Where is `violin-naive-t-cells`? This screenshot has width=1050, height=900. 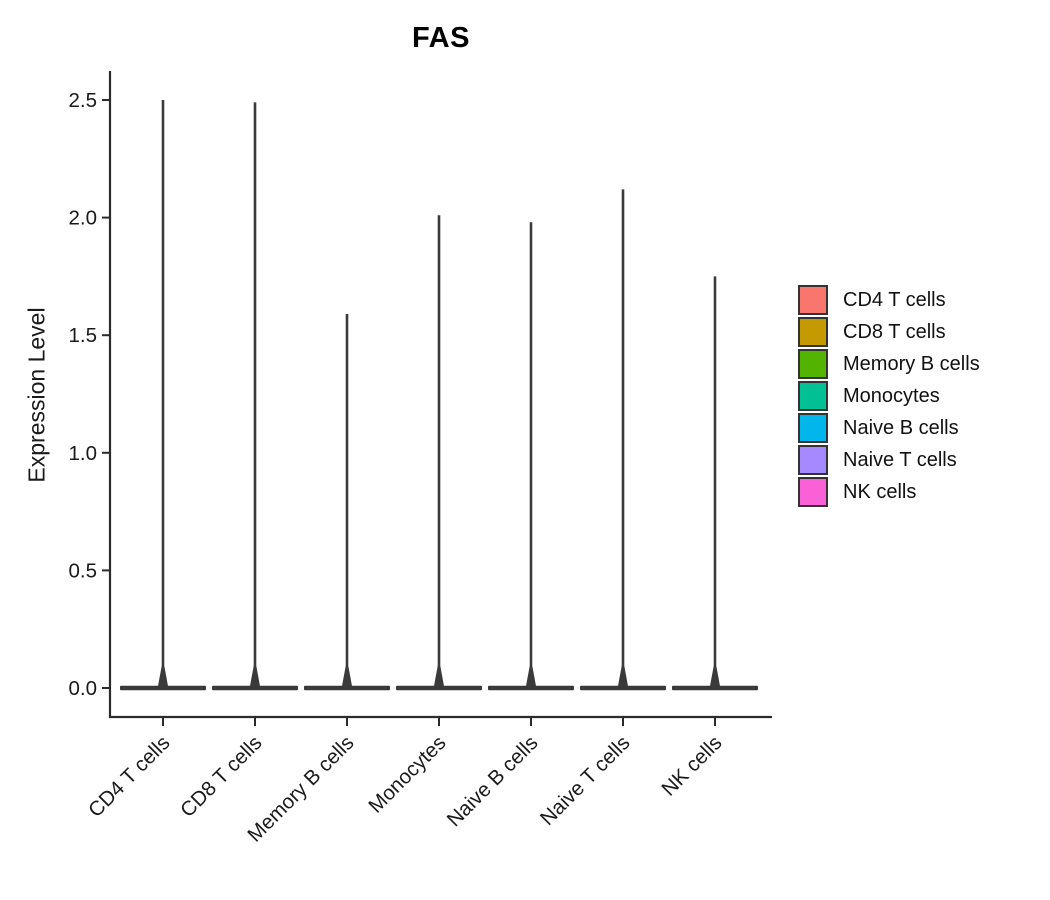
violin-naive-t-cells is located at coordinates (623, 440).